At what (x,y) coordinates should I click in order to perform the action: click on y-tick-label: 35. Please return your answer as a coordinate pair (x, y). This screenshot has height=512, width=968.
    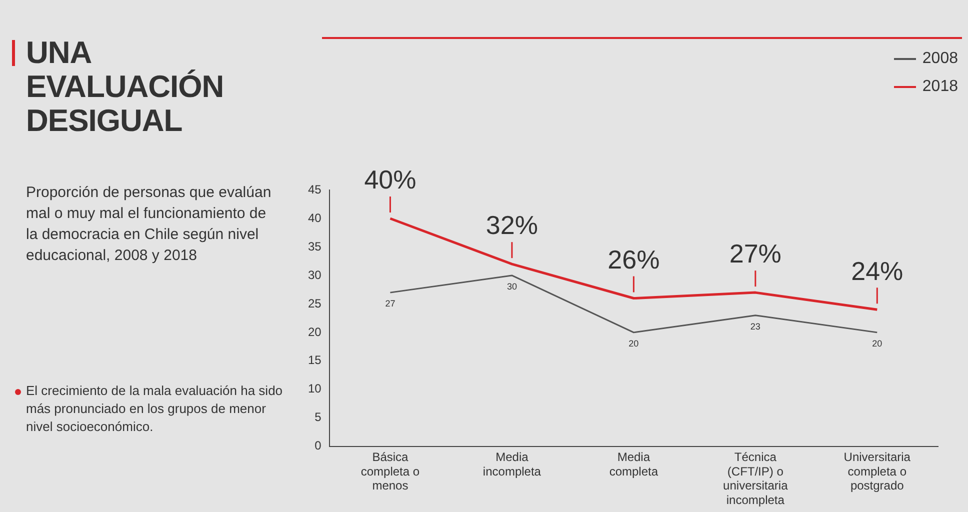
    Looking at the image, I should click on (315, 246).